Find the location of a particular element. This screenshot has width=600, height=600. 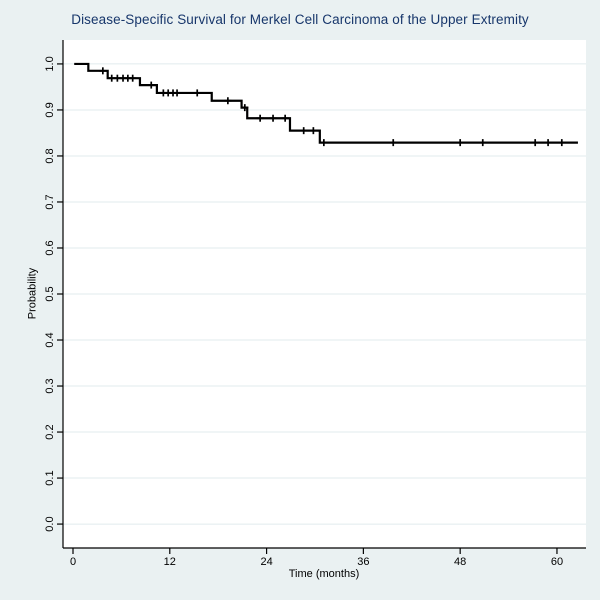

y-tick-label: 0.5 is located at coordinates (50, 293).